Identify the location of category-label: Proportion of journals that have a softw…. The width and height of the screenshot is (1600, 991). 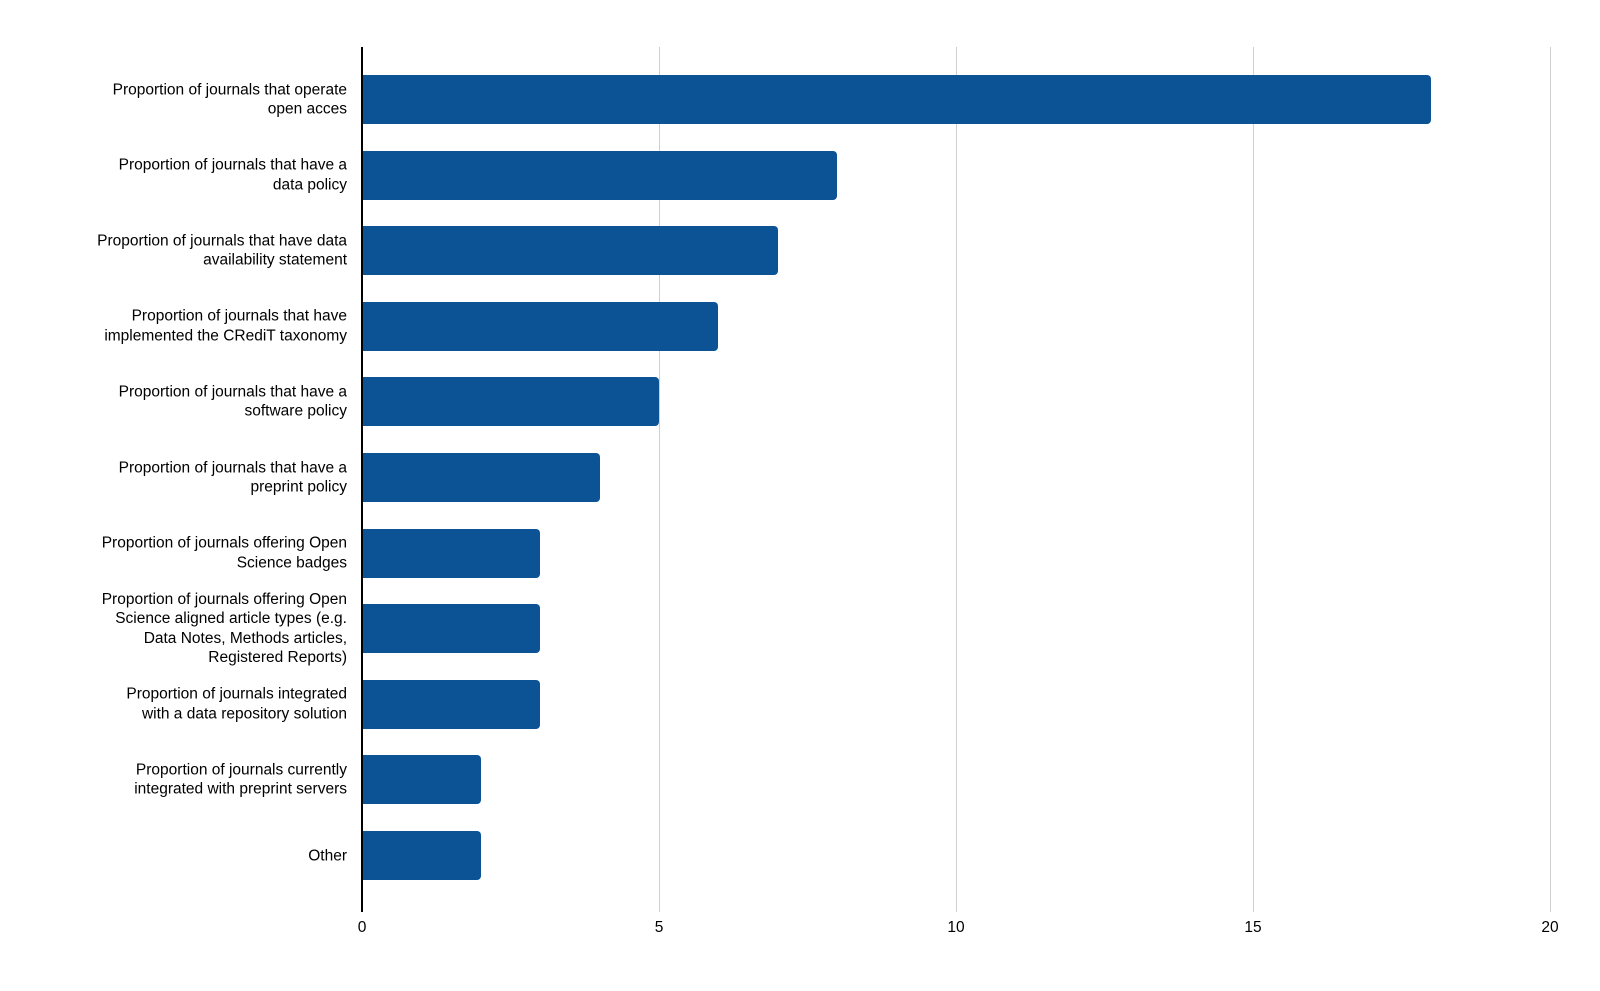
(232, 401).